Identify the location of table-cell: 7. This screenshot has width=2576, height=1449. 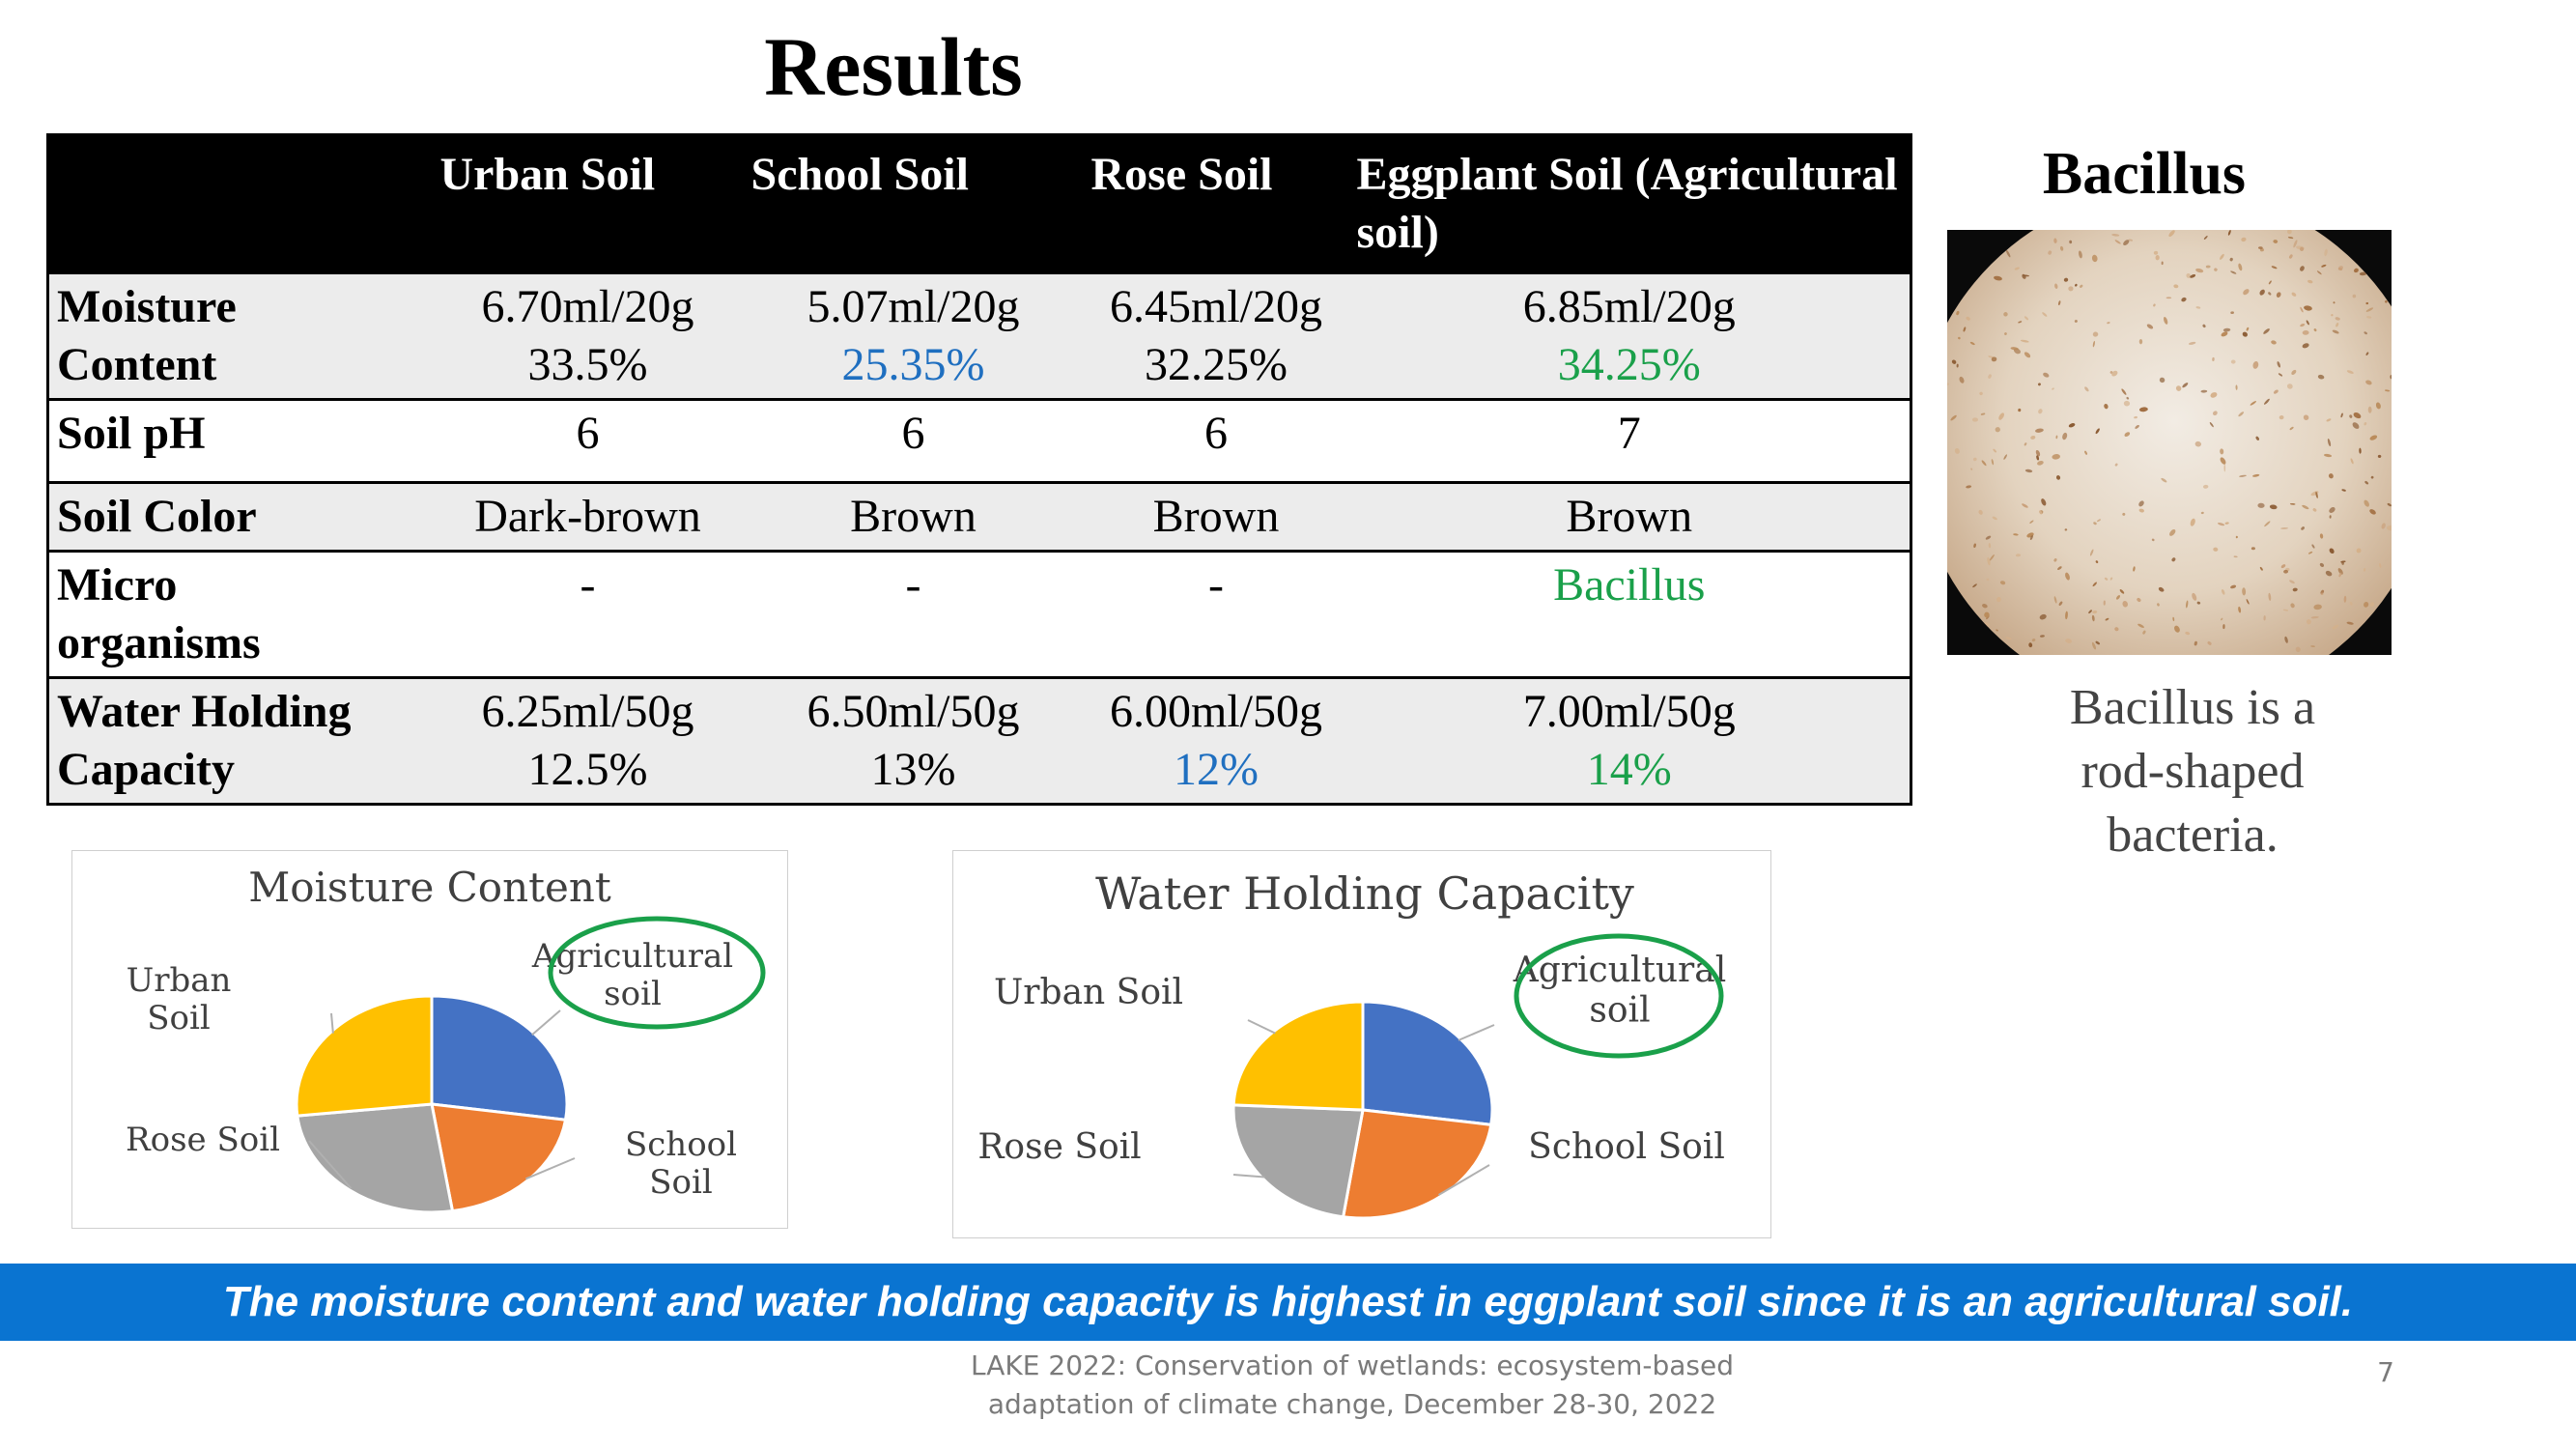
(1629, 440).